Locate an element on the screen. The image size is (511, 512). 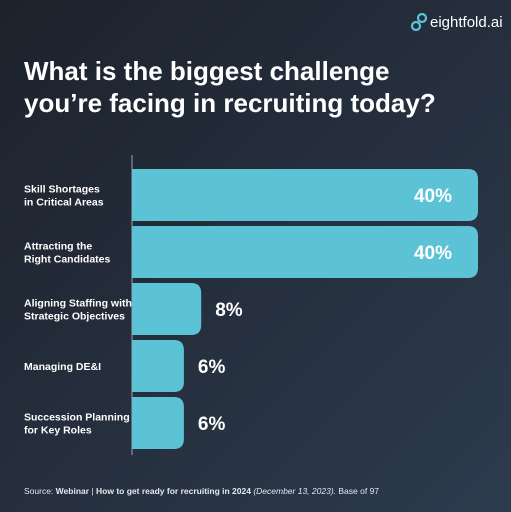
category-label: Succession Planning for Key Roles is located at coordinates (77, 424).